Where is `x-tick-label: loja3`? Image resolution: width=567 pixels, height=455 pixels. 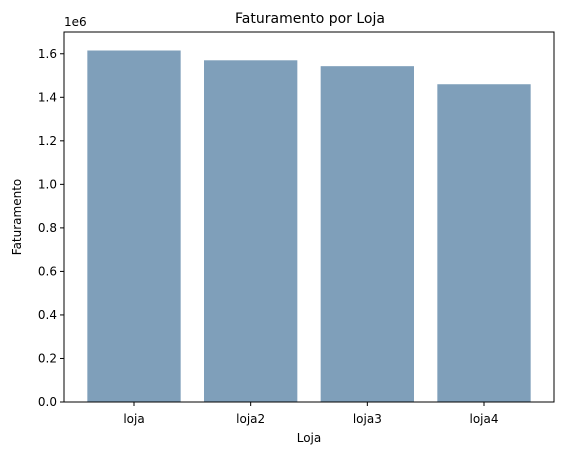 x-tick-label: loja3 is located at coordinates (367, 419).